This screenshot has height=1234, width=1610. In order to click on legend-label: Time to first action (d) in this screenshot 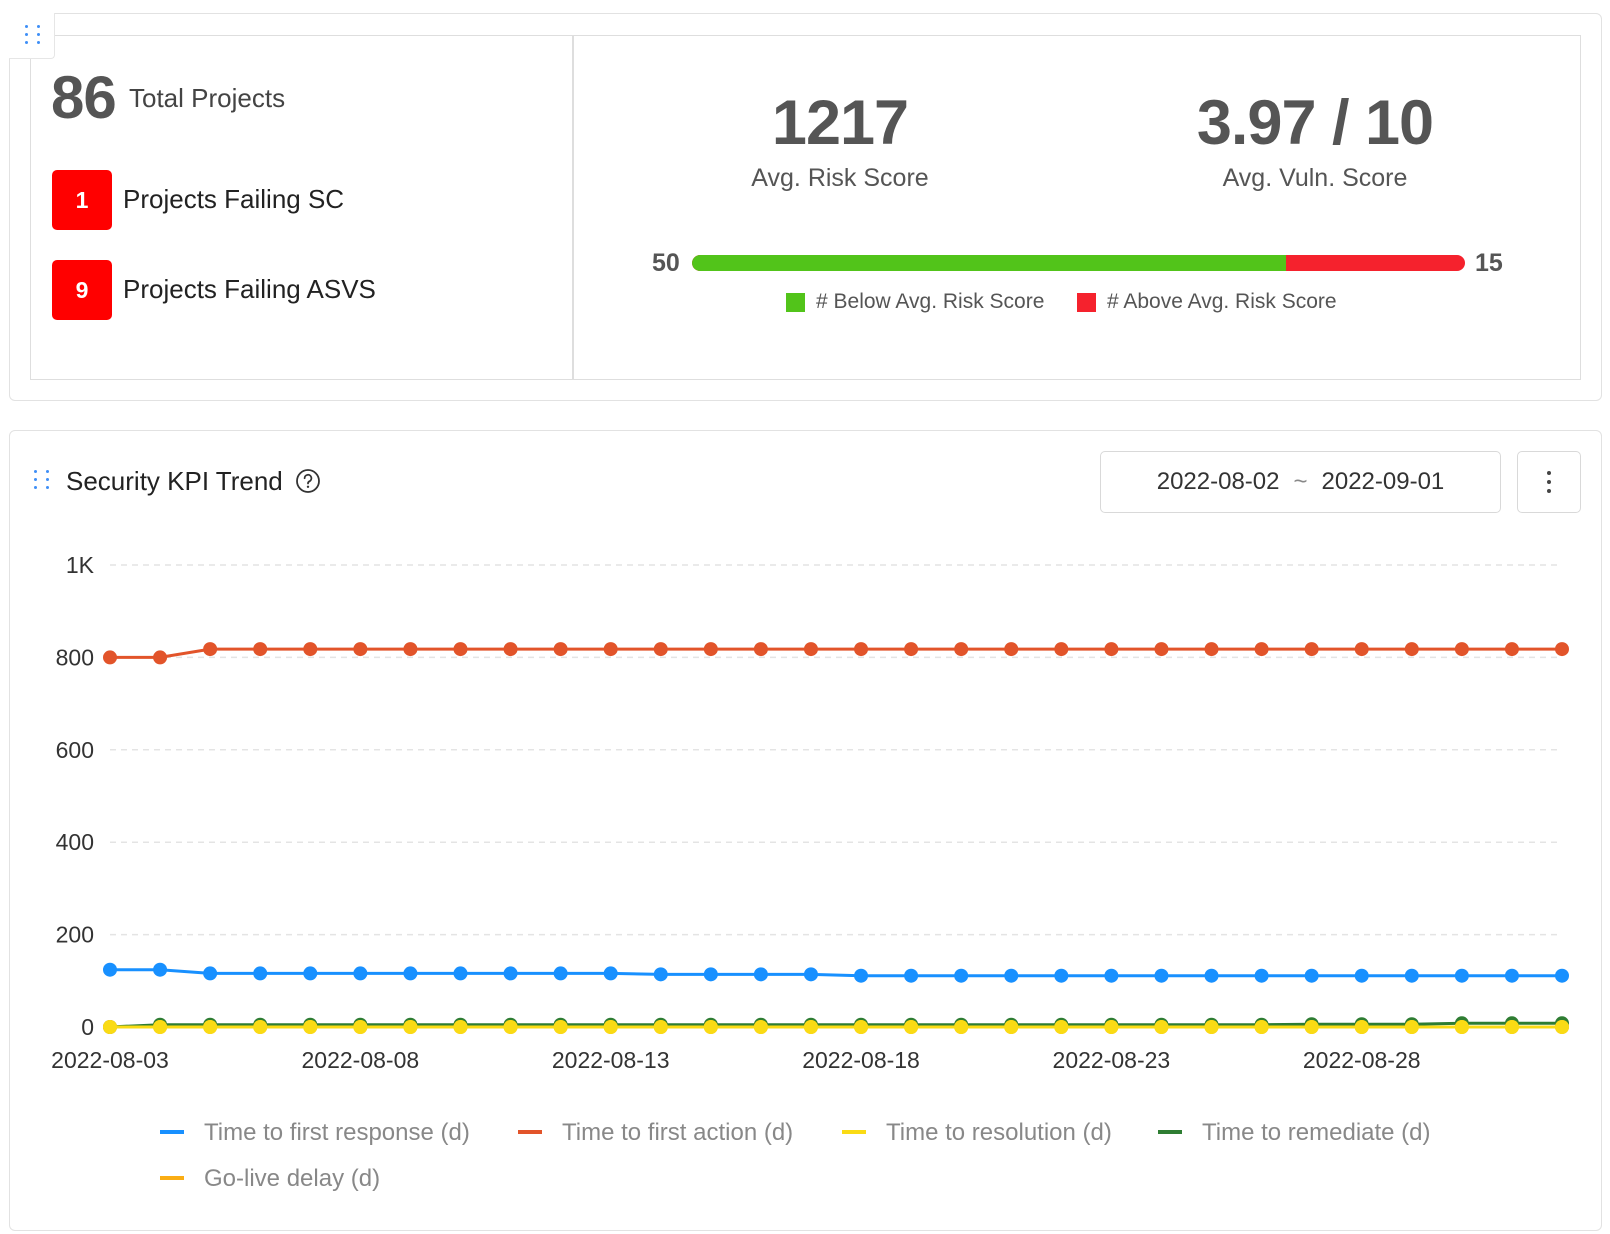, I will do `click(677, 1132)`.